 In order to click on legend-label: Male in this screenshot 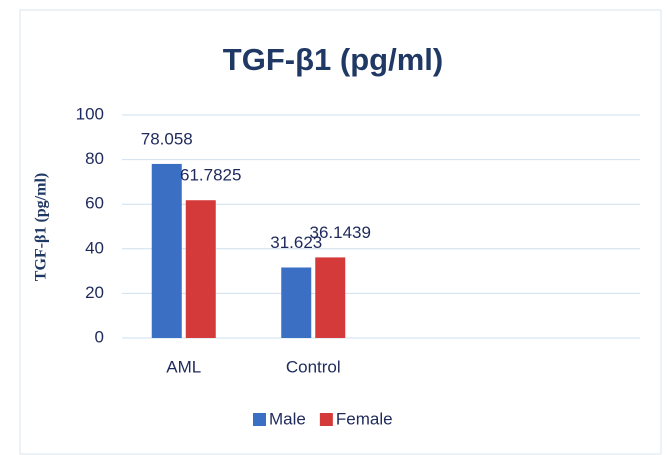, I will do `click(287, 418)`.